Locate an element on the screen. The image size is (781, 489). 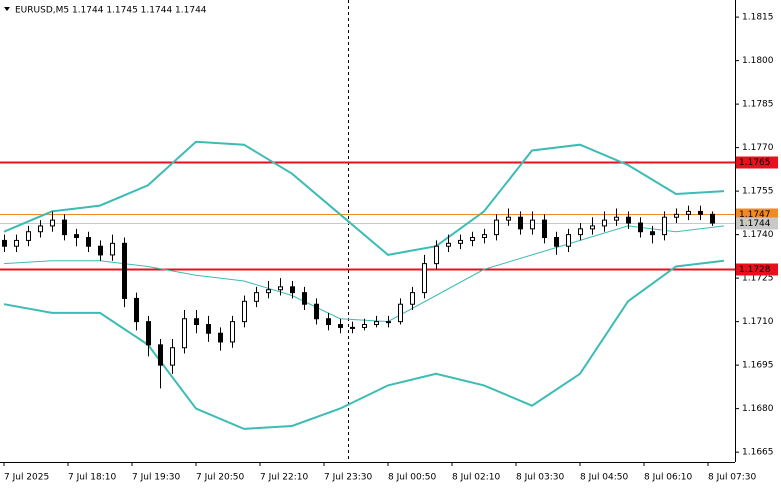
x-tick-label: 7 Jul 23:30 is located at coordinates (348, 478).